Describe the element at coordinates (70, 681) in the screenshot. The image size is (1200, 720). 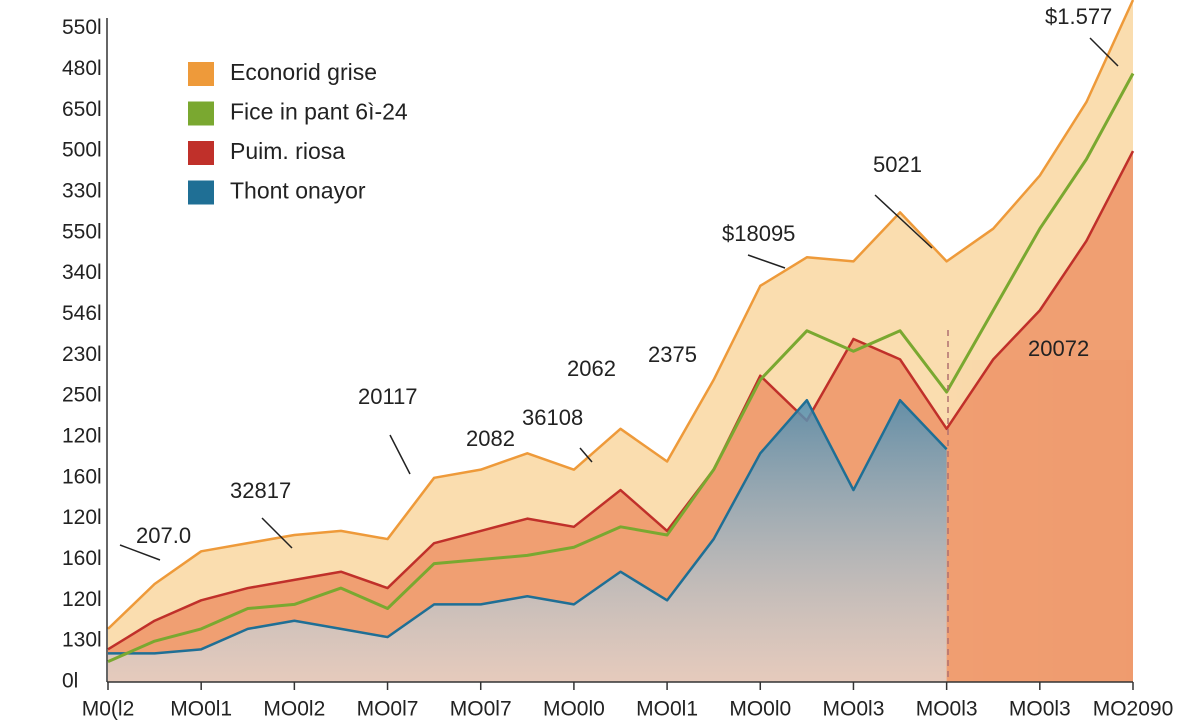
I see `y-tick-label: 0l` at that location.